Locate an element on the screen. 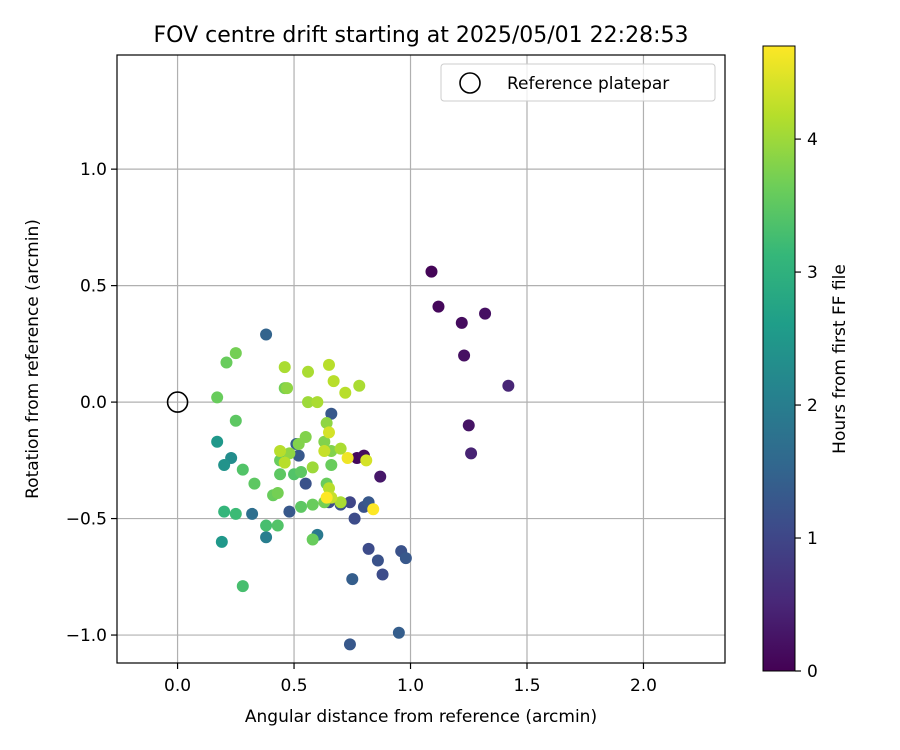 The image size is (900, 750). colorbar-tick-label: 2 is located at coordinates (812, 406).